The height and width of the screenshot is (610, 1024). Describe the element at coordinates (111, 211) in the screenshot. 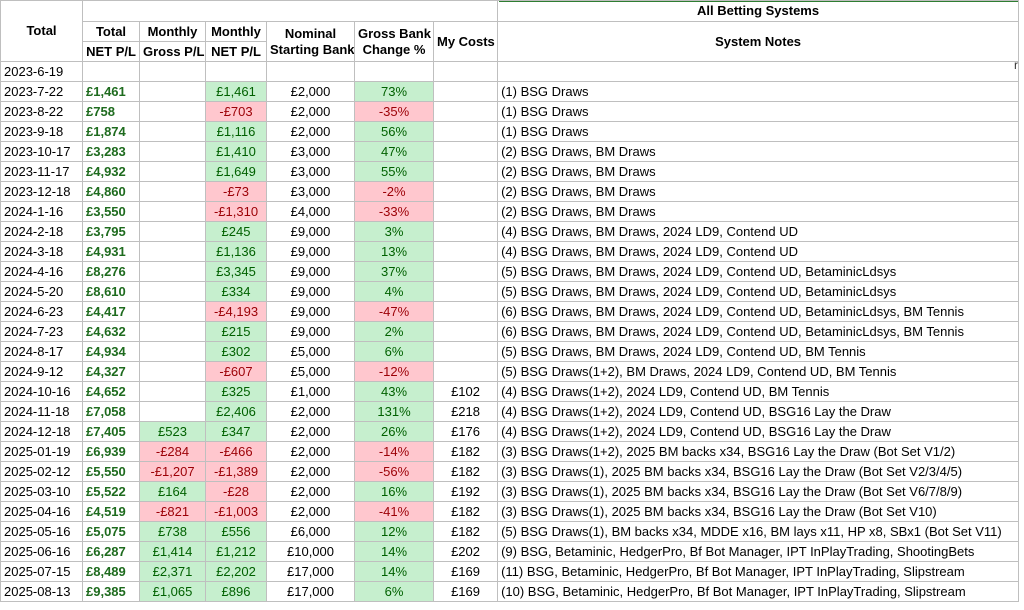

I see `total-net-cell: £3,550` at that location.